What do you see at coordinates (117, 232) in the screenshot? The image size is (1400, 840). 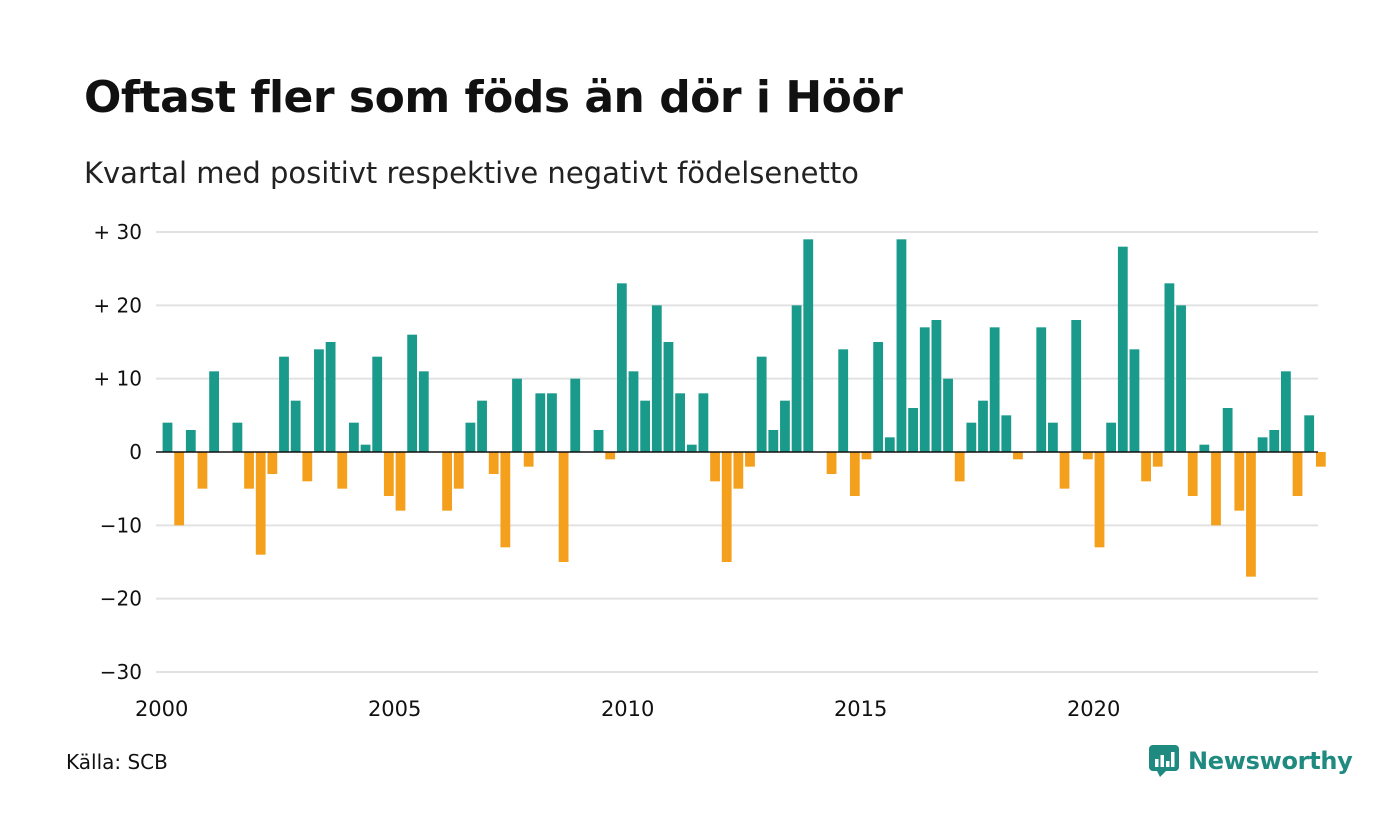 I see `y-tick-label: + 30` at bounding box center [117, 232].